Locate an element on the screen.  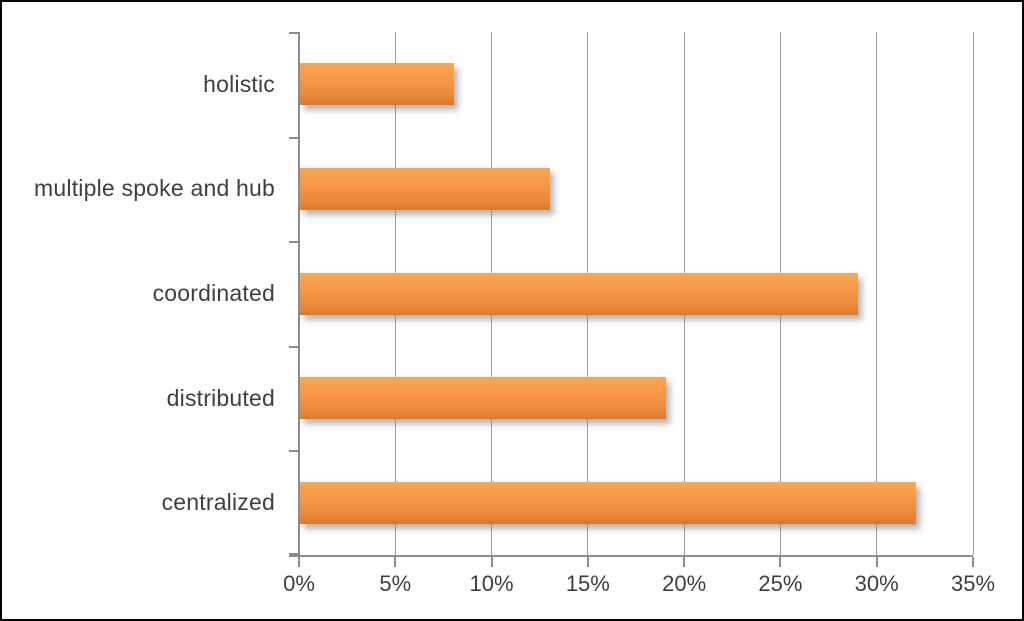
category-label: centralized is located at coordinates (218, 502).